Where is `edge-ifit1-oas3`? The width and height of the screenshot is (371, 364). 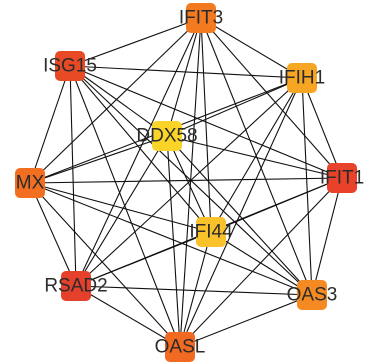 edge-ifit1-oas3 is located at coordinates (327, 236).